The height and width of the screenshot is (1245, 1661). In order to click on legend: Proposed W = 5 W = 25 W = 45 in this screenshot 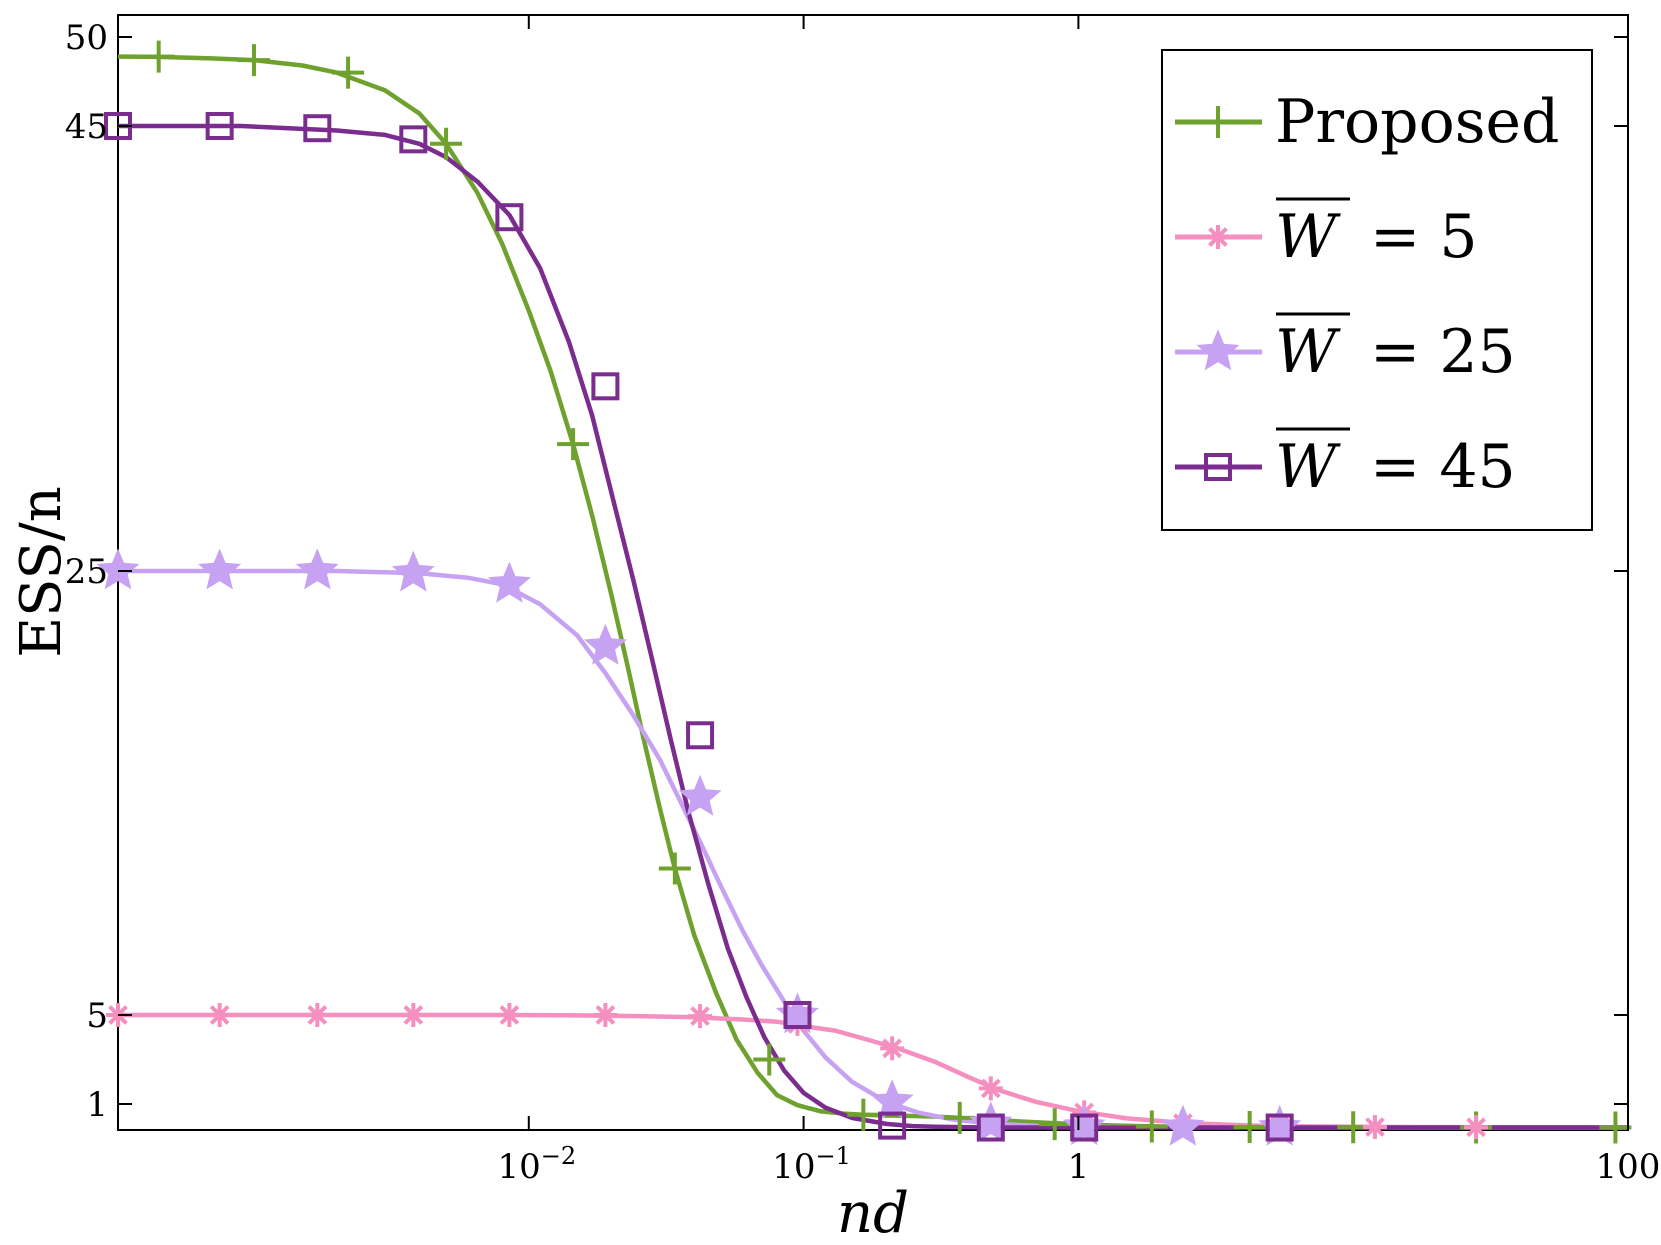, I will do `click(1377, 290)`.